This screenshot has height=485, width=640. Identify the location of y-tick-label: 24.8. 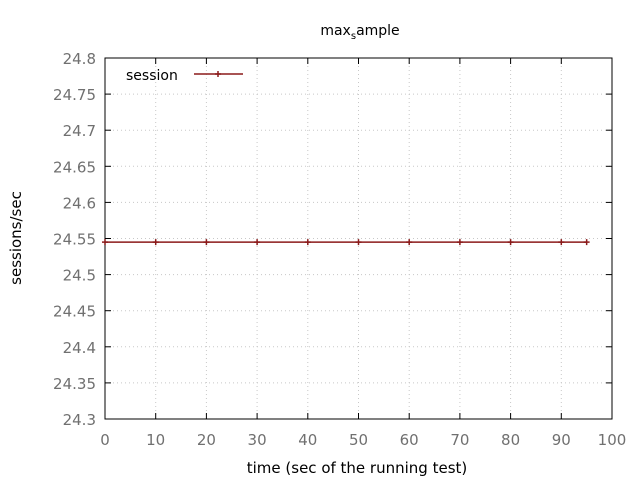
(79, 59).